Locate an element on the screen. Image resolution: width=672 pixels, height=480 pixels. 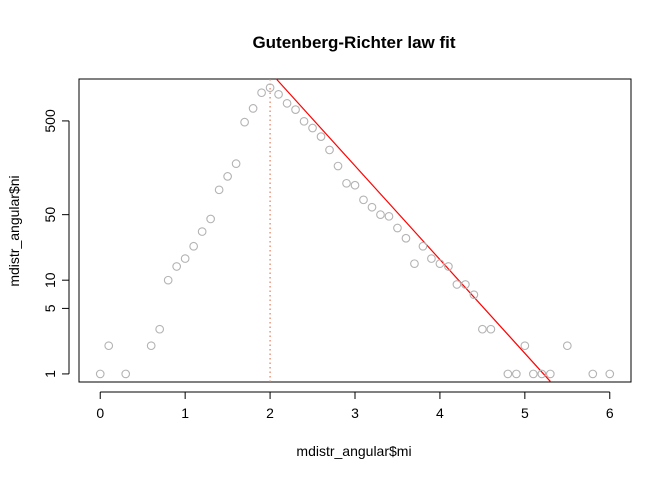
x-tick-label: 6 is located at coordinates (610, 413).